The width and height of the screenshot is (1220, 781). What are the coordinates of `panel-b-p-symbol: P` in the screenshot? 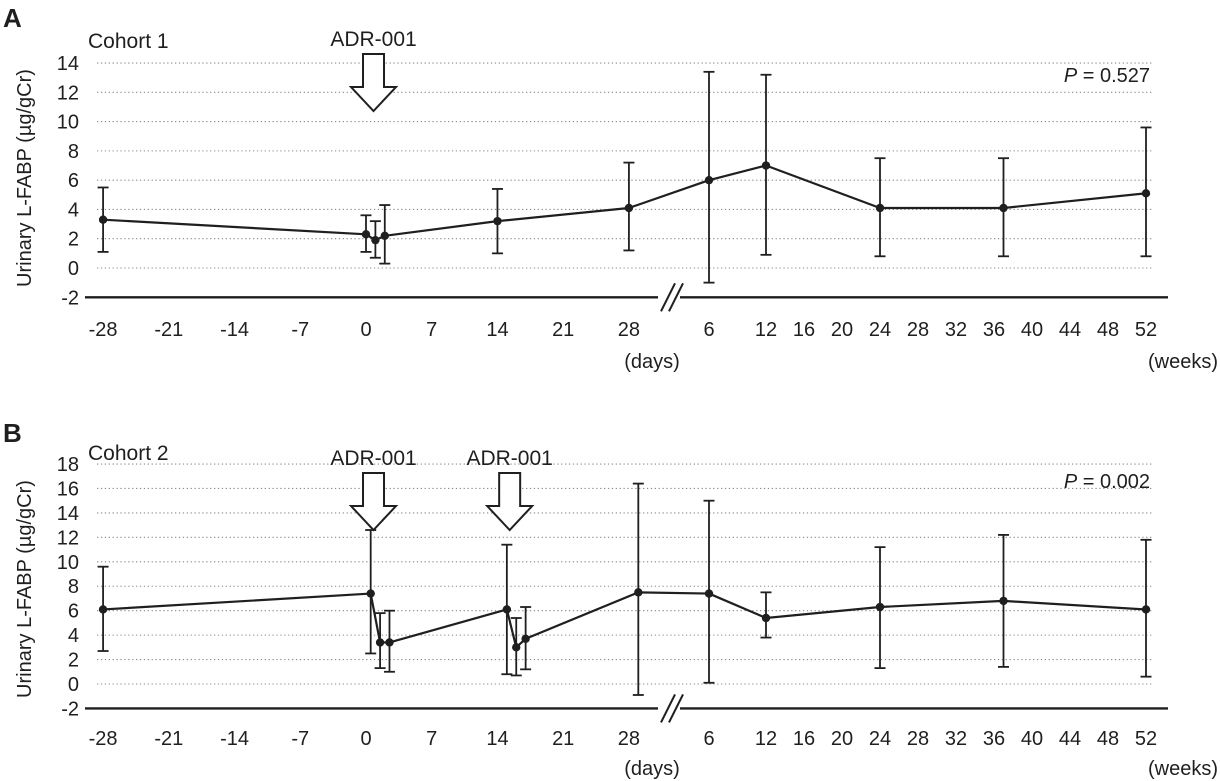 It's located at (1071, 482).